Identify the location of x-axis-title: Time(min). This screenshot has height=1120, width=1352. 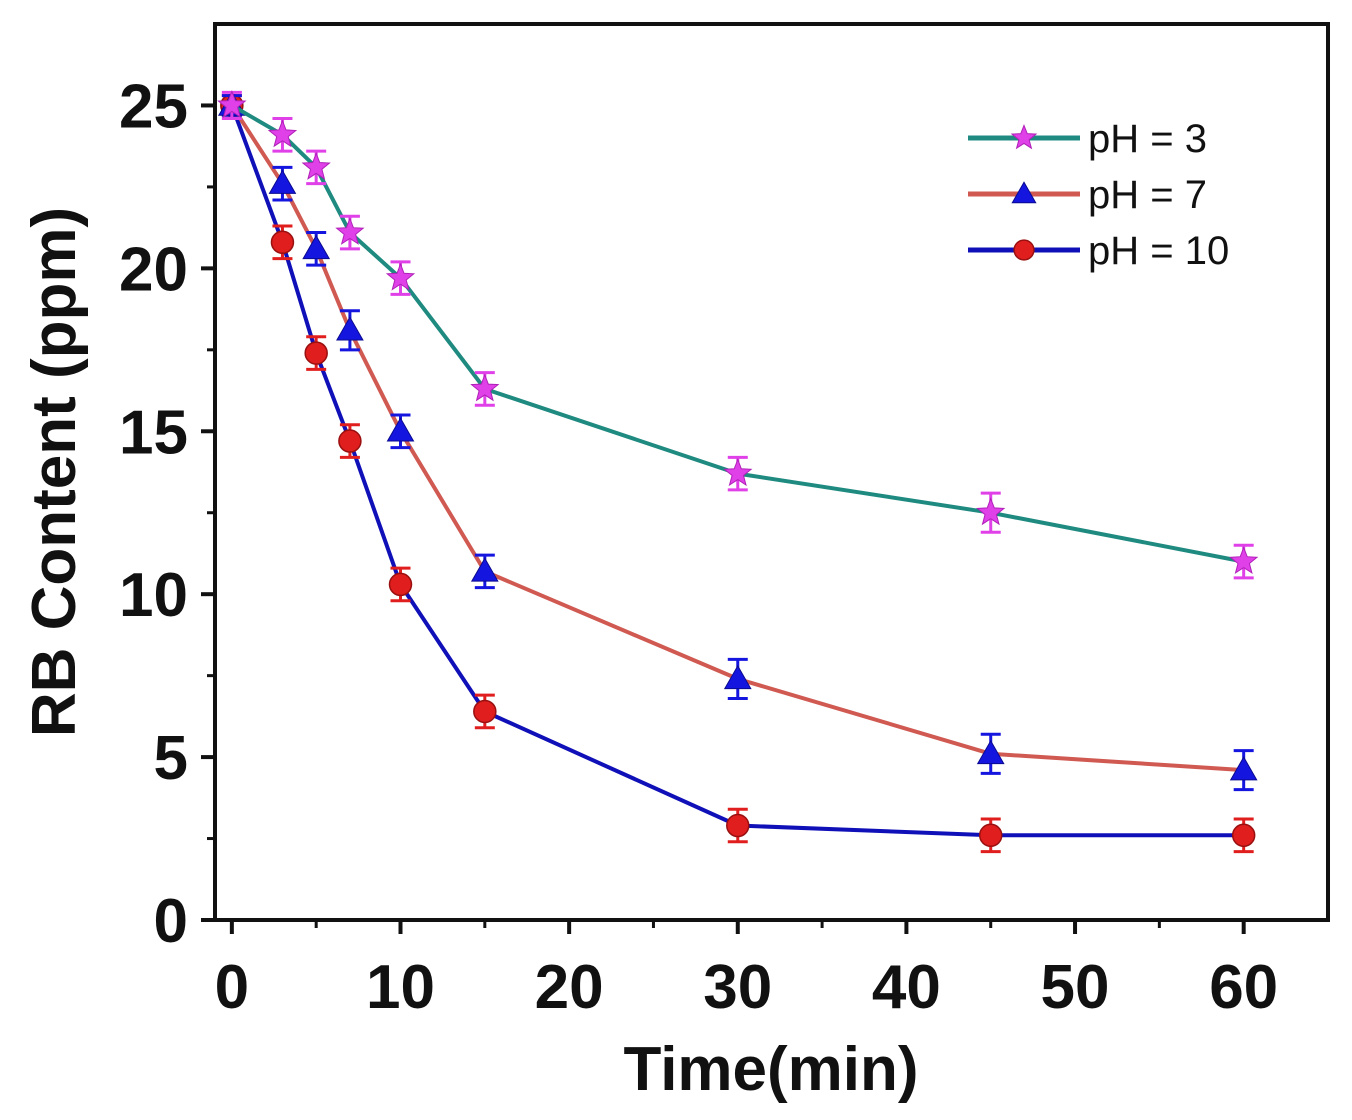
(770, 1069).